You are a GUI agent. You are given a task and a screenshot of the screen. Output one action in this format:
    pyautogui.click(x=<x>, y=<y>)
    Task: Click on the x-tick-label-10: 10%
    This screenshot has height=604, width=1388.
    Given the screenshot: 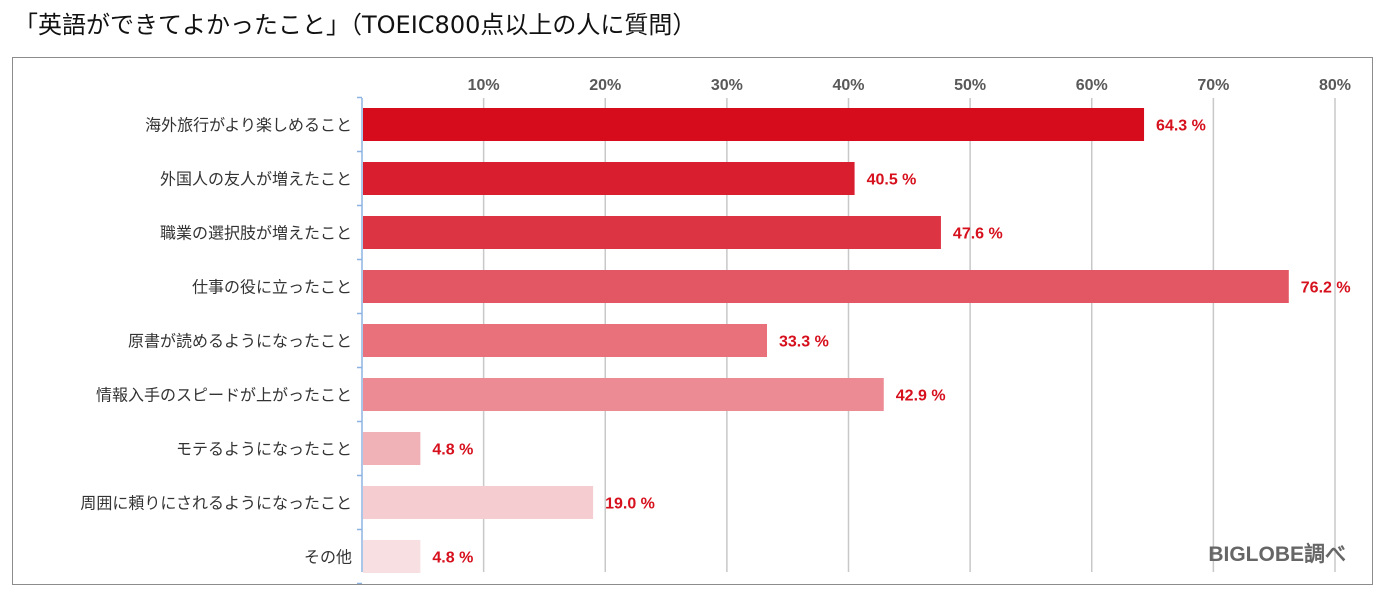 What is the action you would take?
    pyautogui.click(x=484, y=85)
    